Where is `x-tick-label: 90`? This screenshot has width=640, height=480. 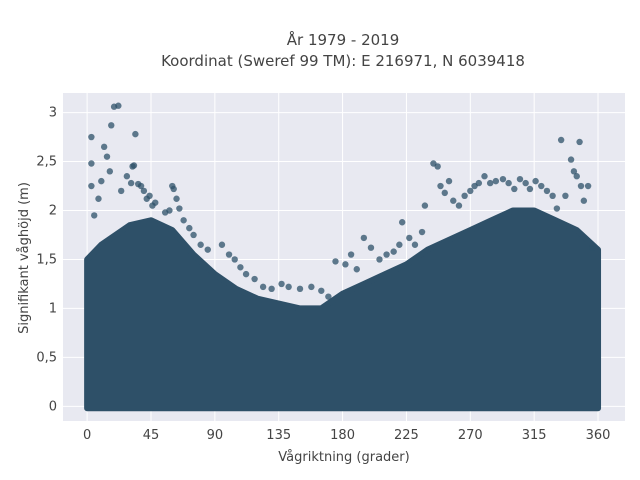 x-tick-label: 90 is located at coordinates (215, 435).